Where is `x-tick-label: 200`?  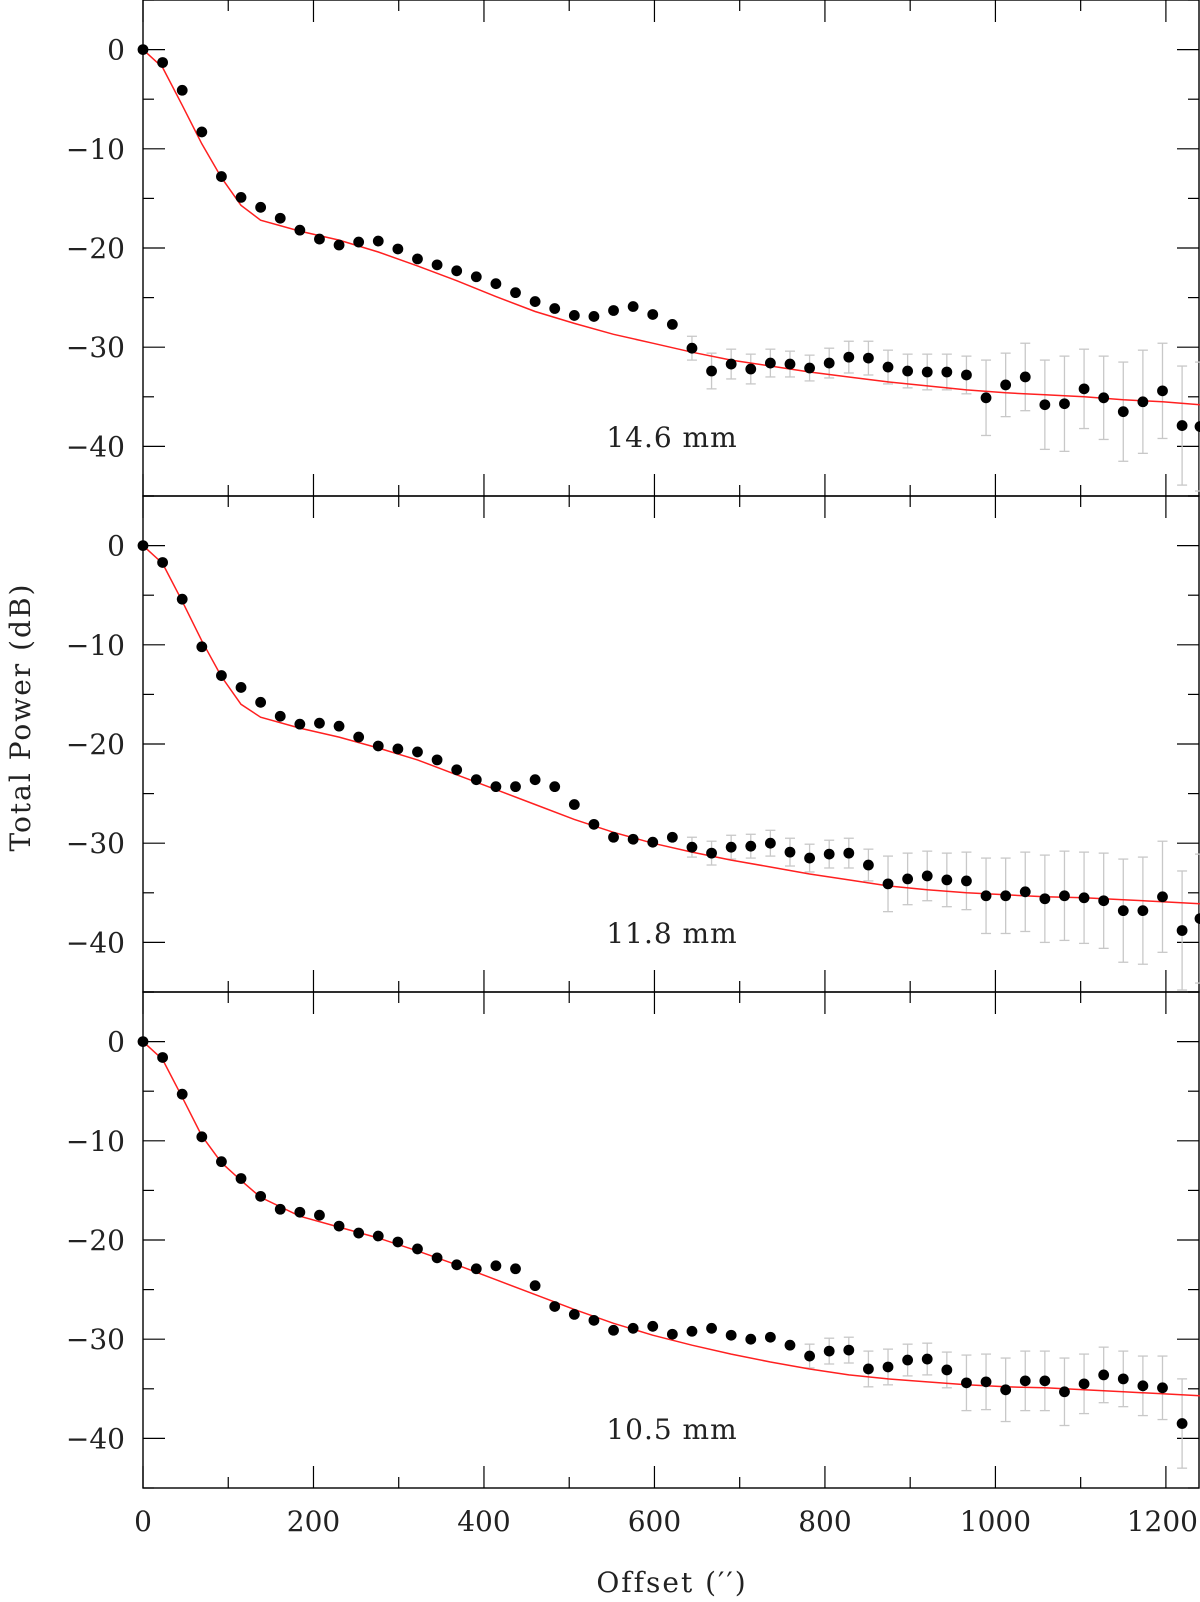 x-tick-label: 200 is located at coordinates (313, 1521).